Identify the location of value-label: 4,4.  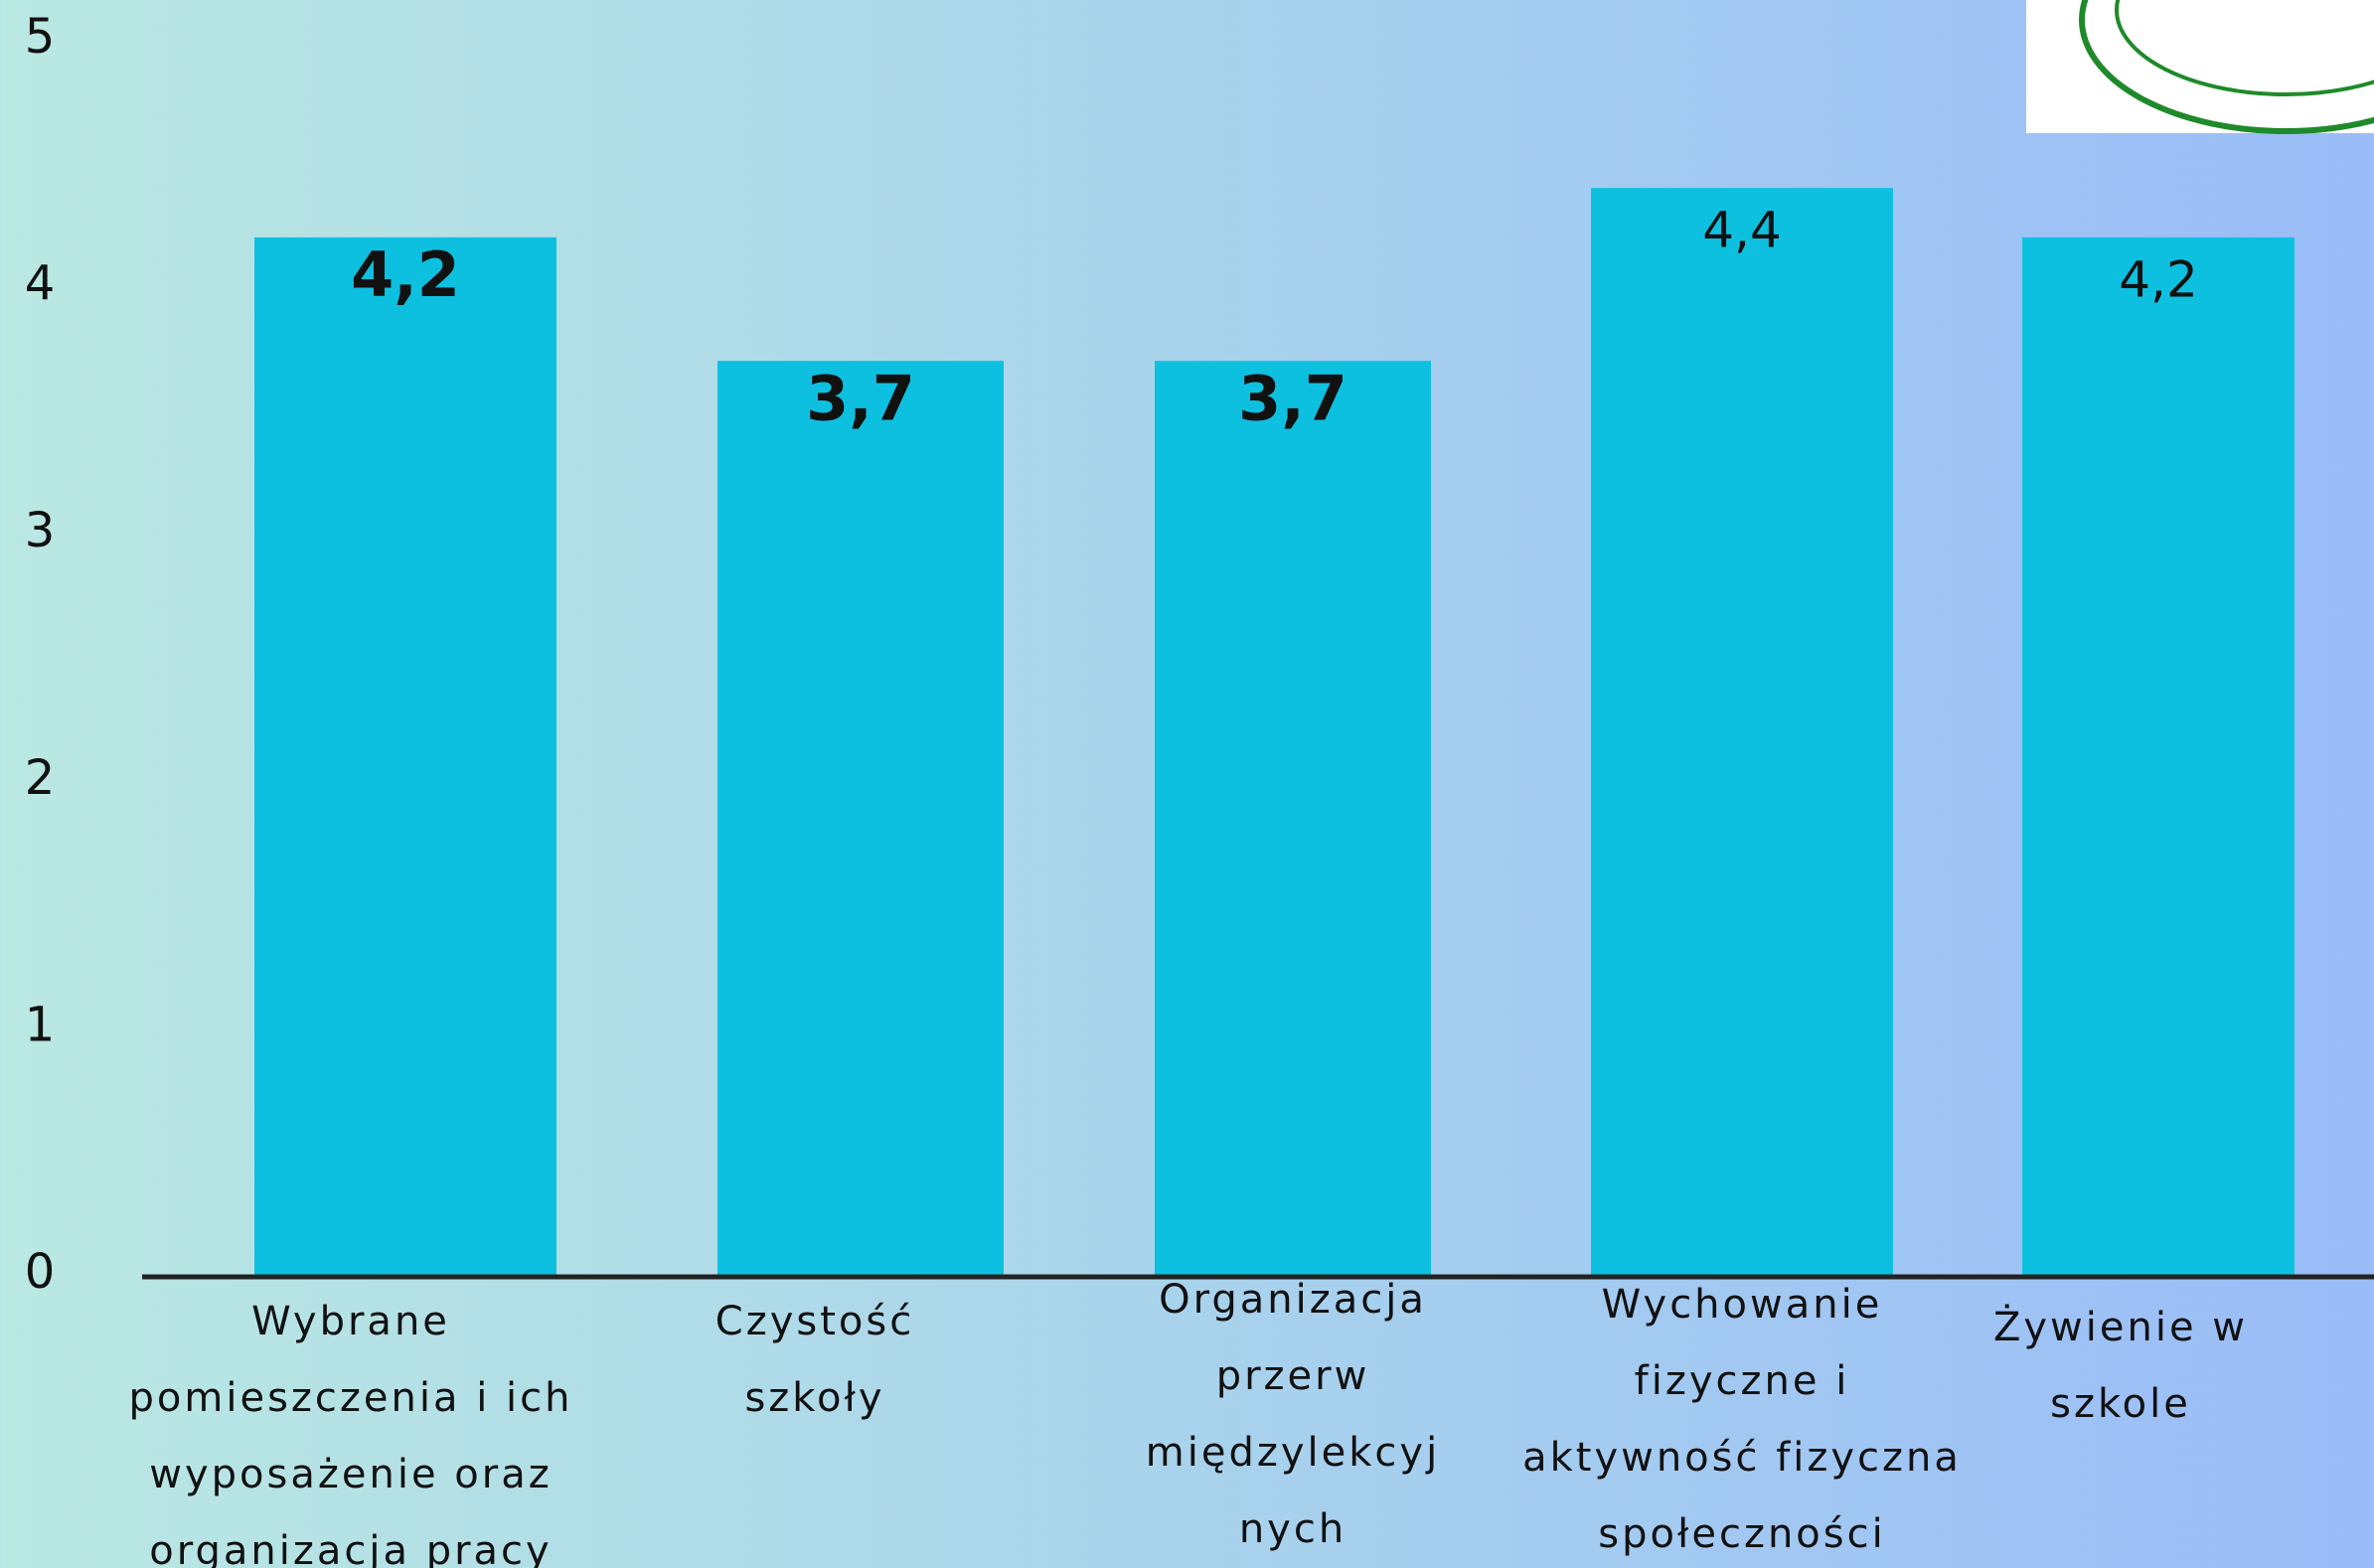
(1742, 230).